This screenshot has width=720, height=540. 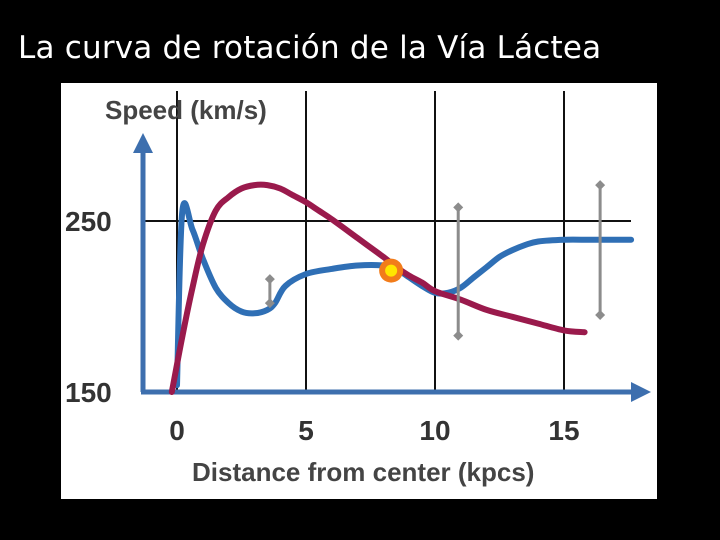 I want to click on y-axis-label: Speed (km/s), so click(x=186, y=110).